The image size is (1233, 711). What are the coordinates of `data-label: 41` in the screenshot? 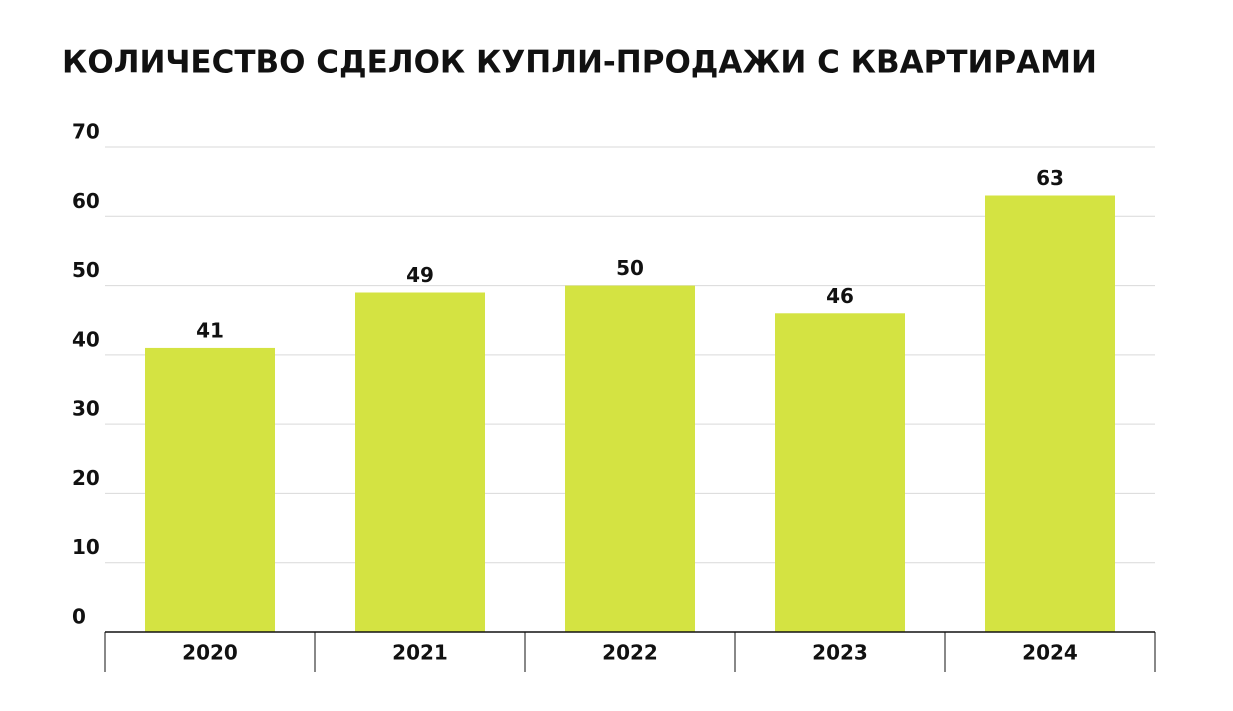 It's located at (210, 330).